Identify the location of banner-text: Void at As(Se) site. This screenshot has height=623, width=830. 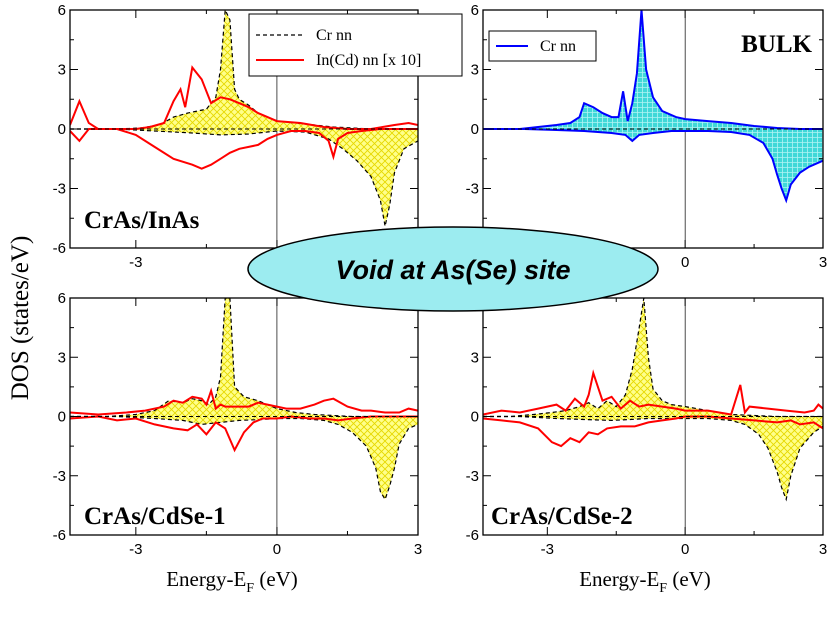
(452, 270).